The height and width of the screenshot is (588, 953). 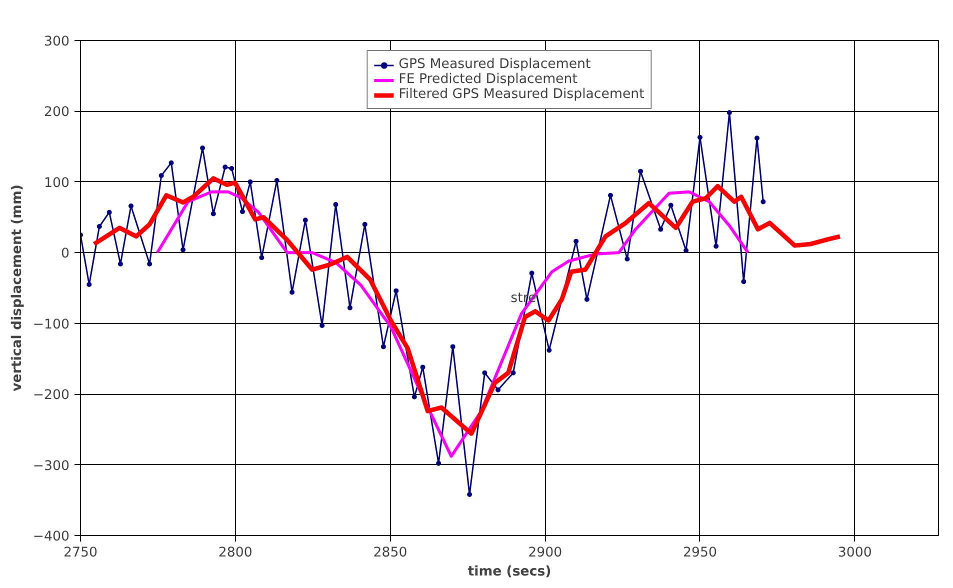 What do you see at coordinates (700, 553) in the screenshot?
I see `x-tick-label: 2950` at bounding box center [700, 553].